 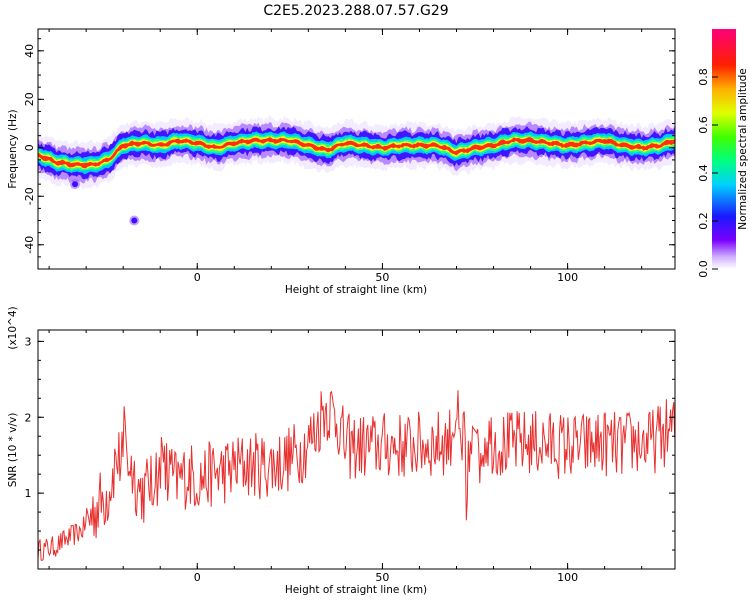 What do you see at coordinates (29, 147) in the screenshot?
I see `y-tick-label: 0` at bounding box center [29, 147].